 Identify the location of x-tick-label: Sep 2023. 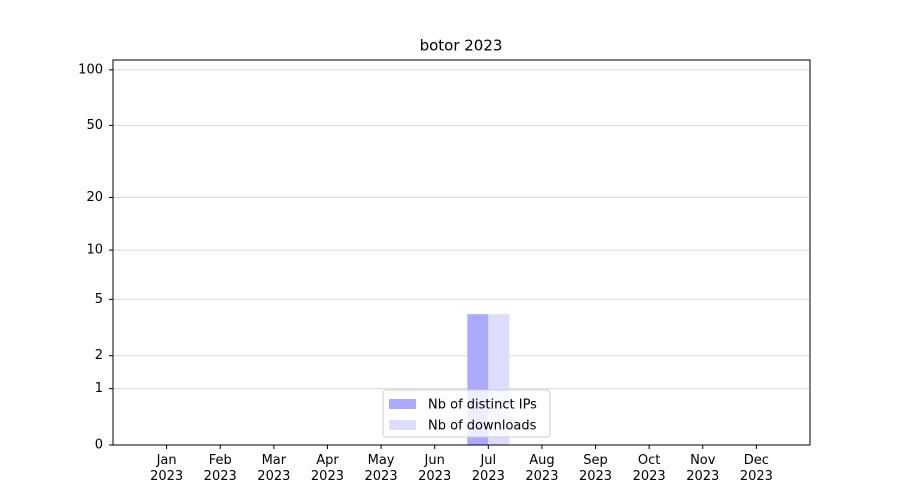
(595, 468).